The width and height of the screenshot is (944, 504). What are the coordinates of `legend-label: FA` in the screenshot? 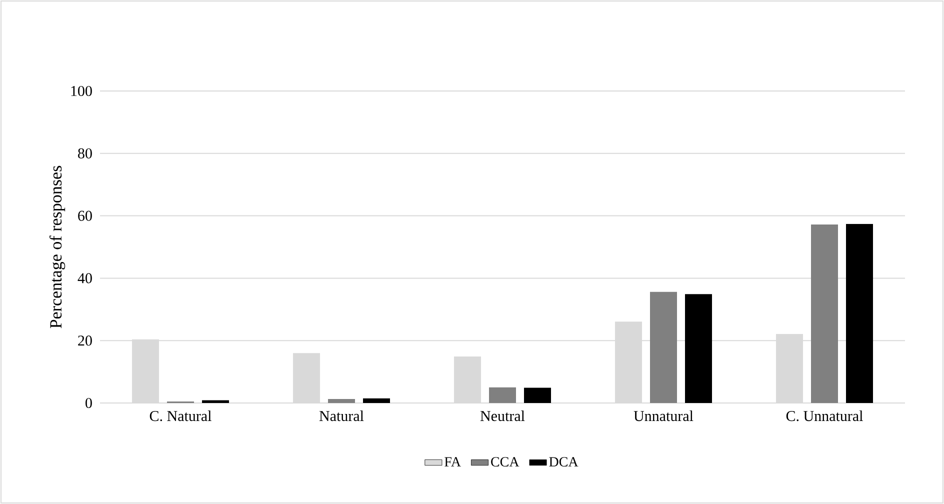 It's located at (452, 461).